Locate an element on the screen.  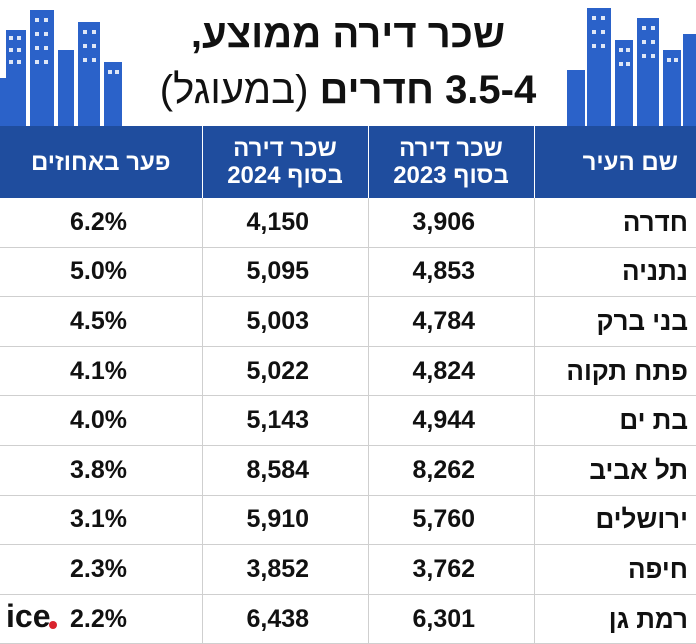
column-header-percent-gap: פער באחוזים is located at coordinates (101, 162).